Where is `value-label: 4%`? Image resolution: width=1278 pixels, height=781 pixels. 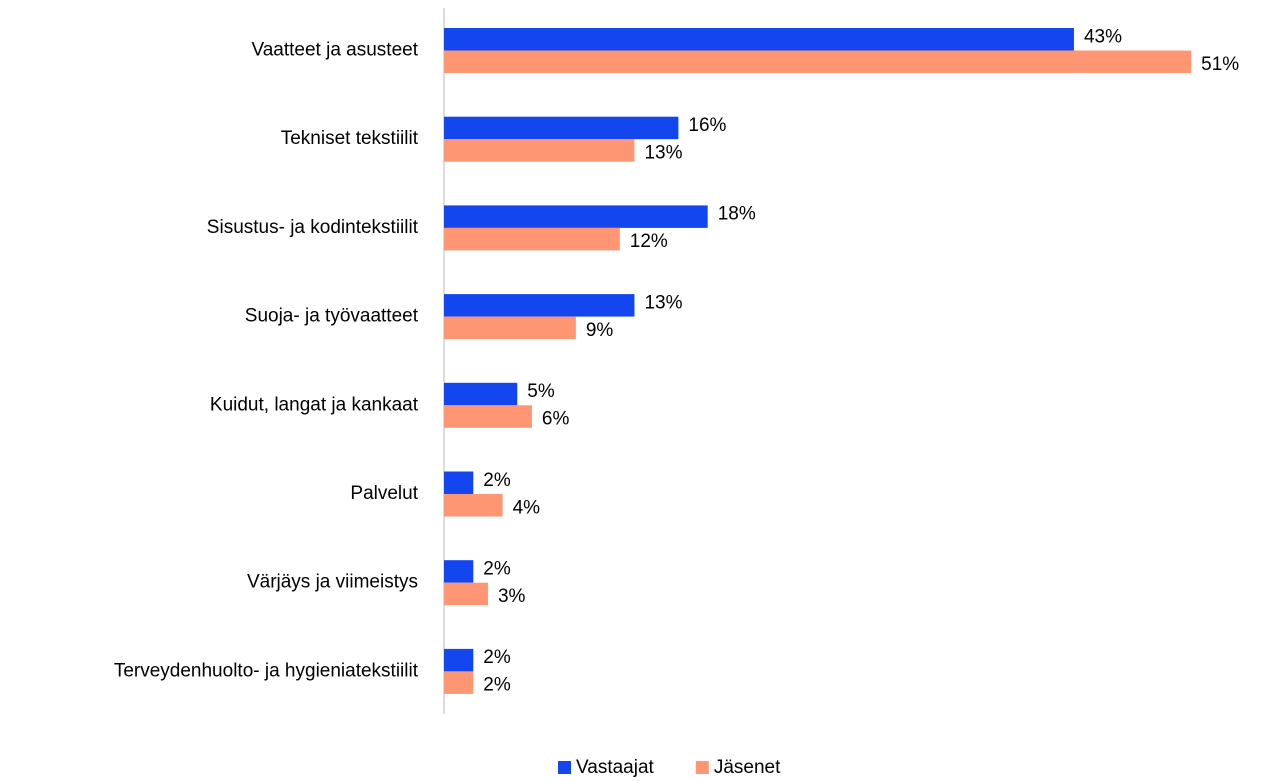
value-label: 4% is located at coordinates (527, 507).